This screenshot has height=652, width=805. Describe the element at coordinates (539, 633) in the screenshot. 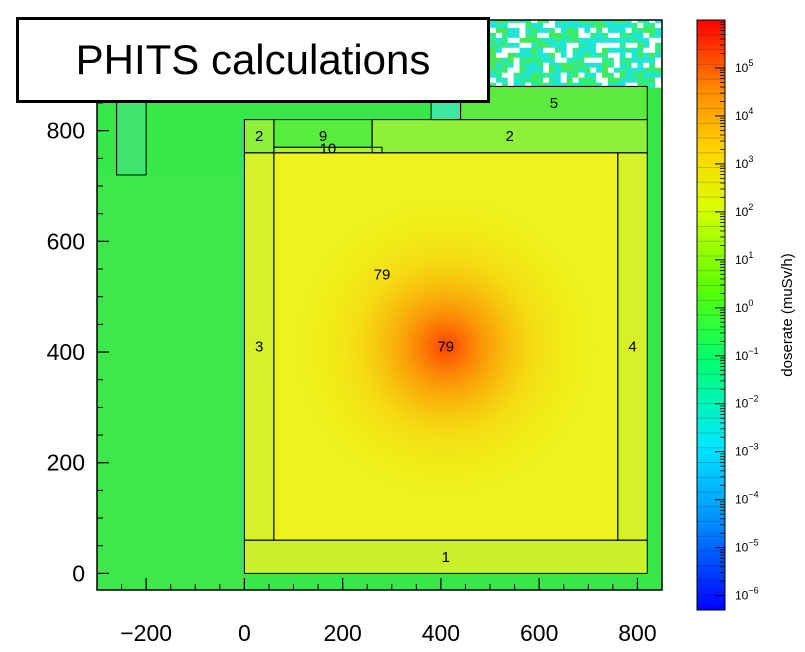

I see `x-tick-label: 600` at that location.